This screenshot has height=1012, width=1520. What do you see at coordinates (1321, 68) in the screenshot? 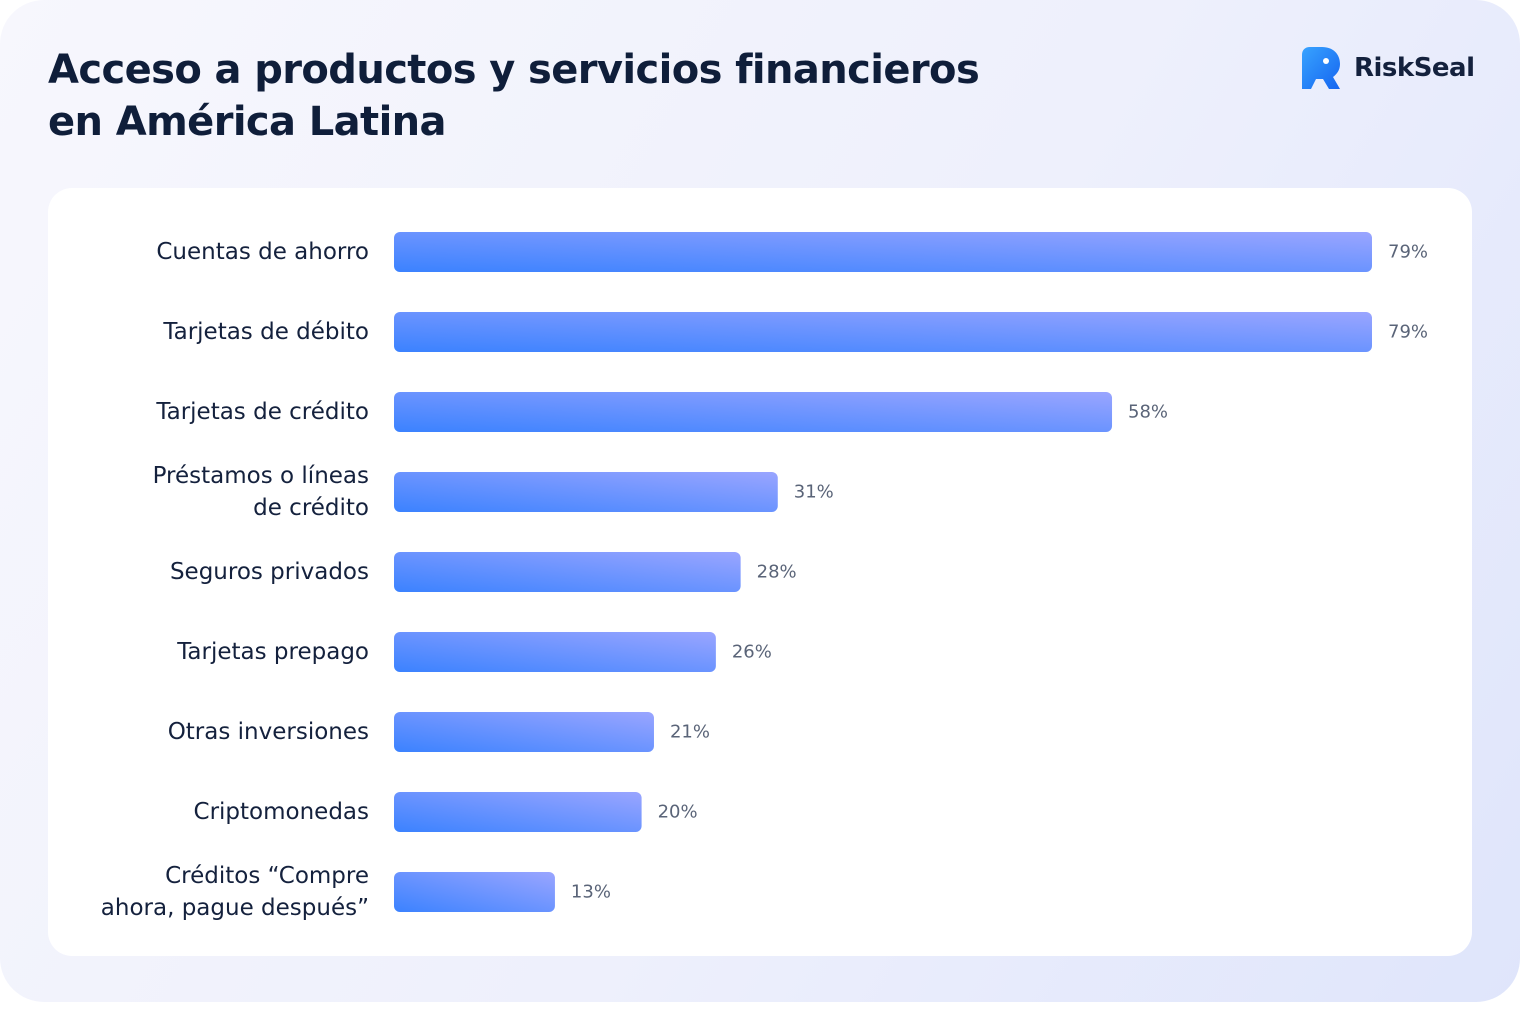
I see `riskseal-logo-icon` at bounding box center [1321, 68].